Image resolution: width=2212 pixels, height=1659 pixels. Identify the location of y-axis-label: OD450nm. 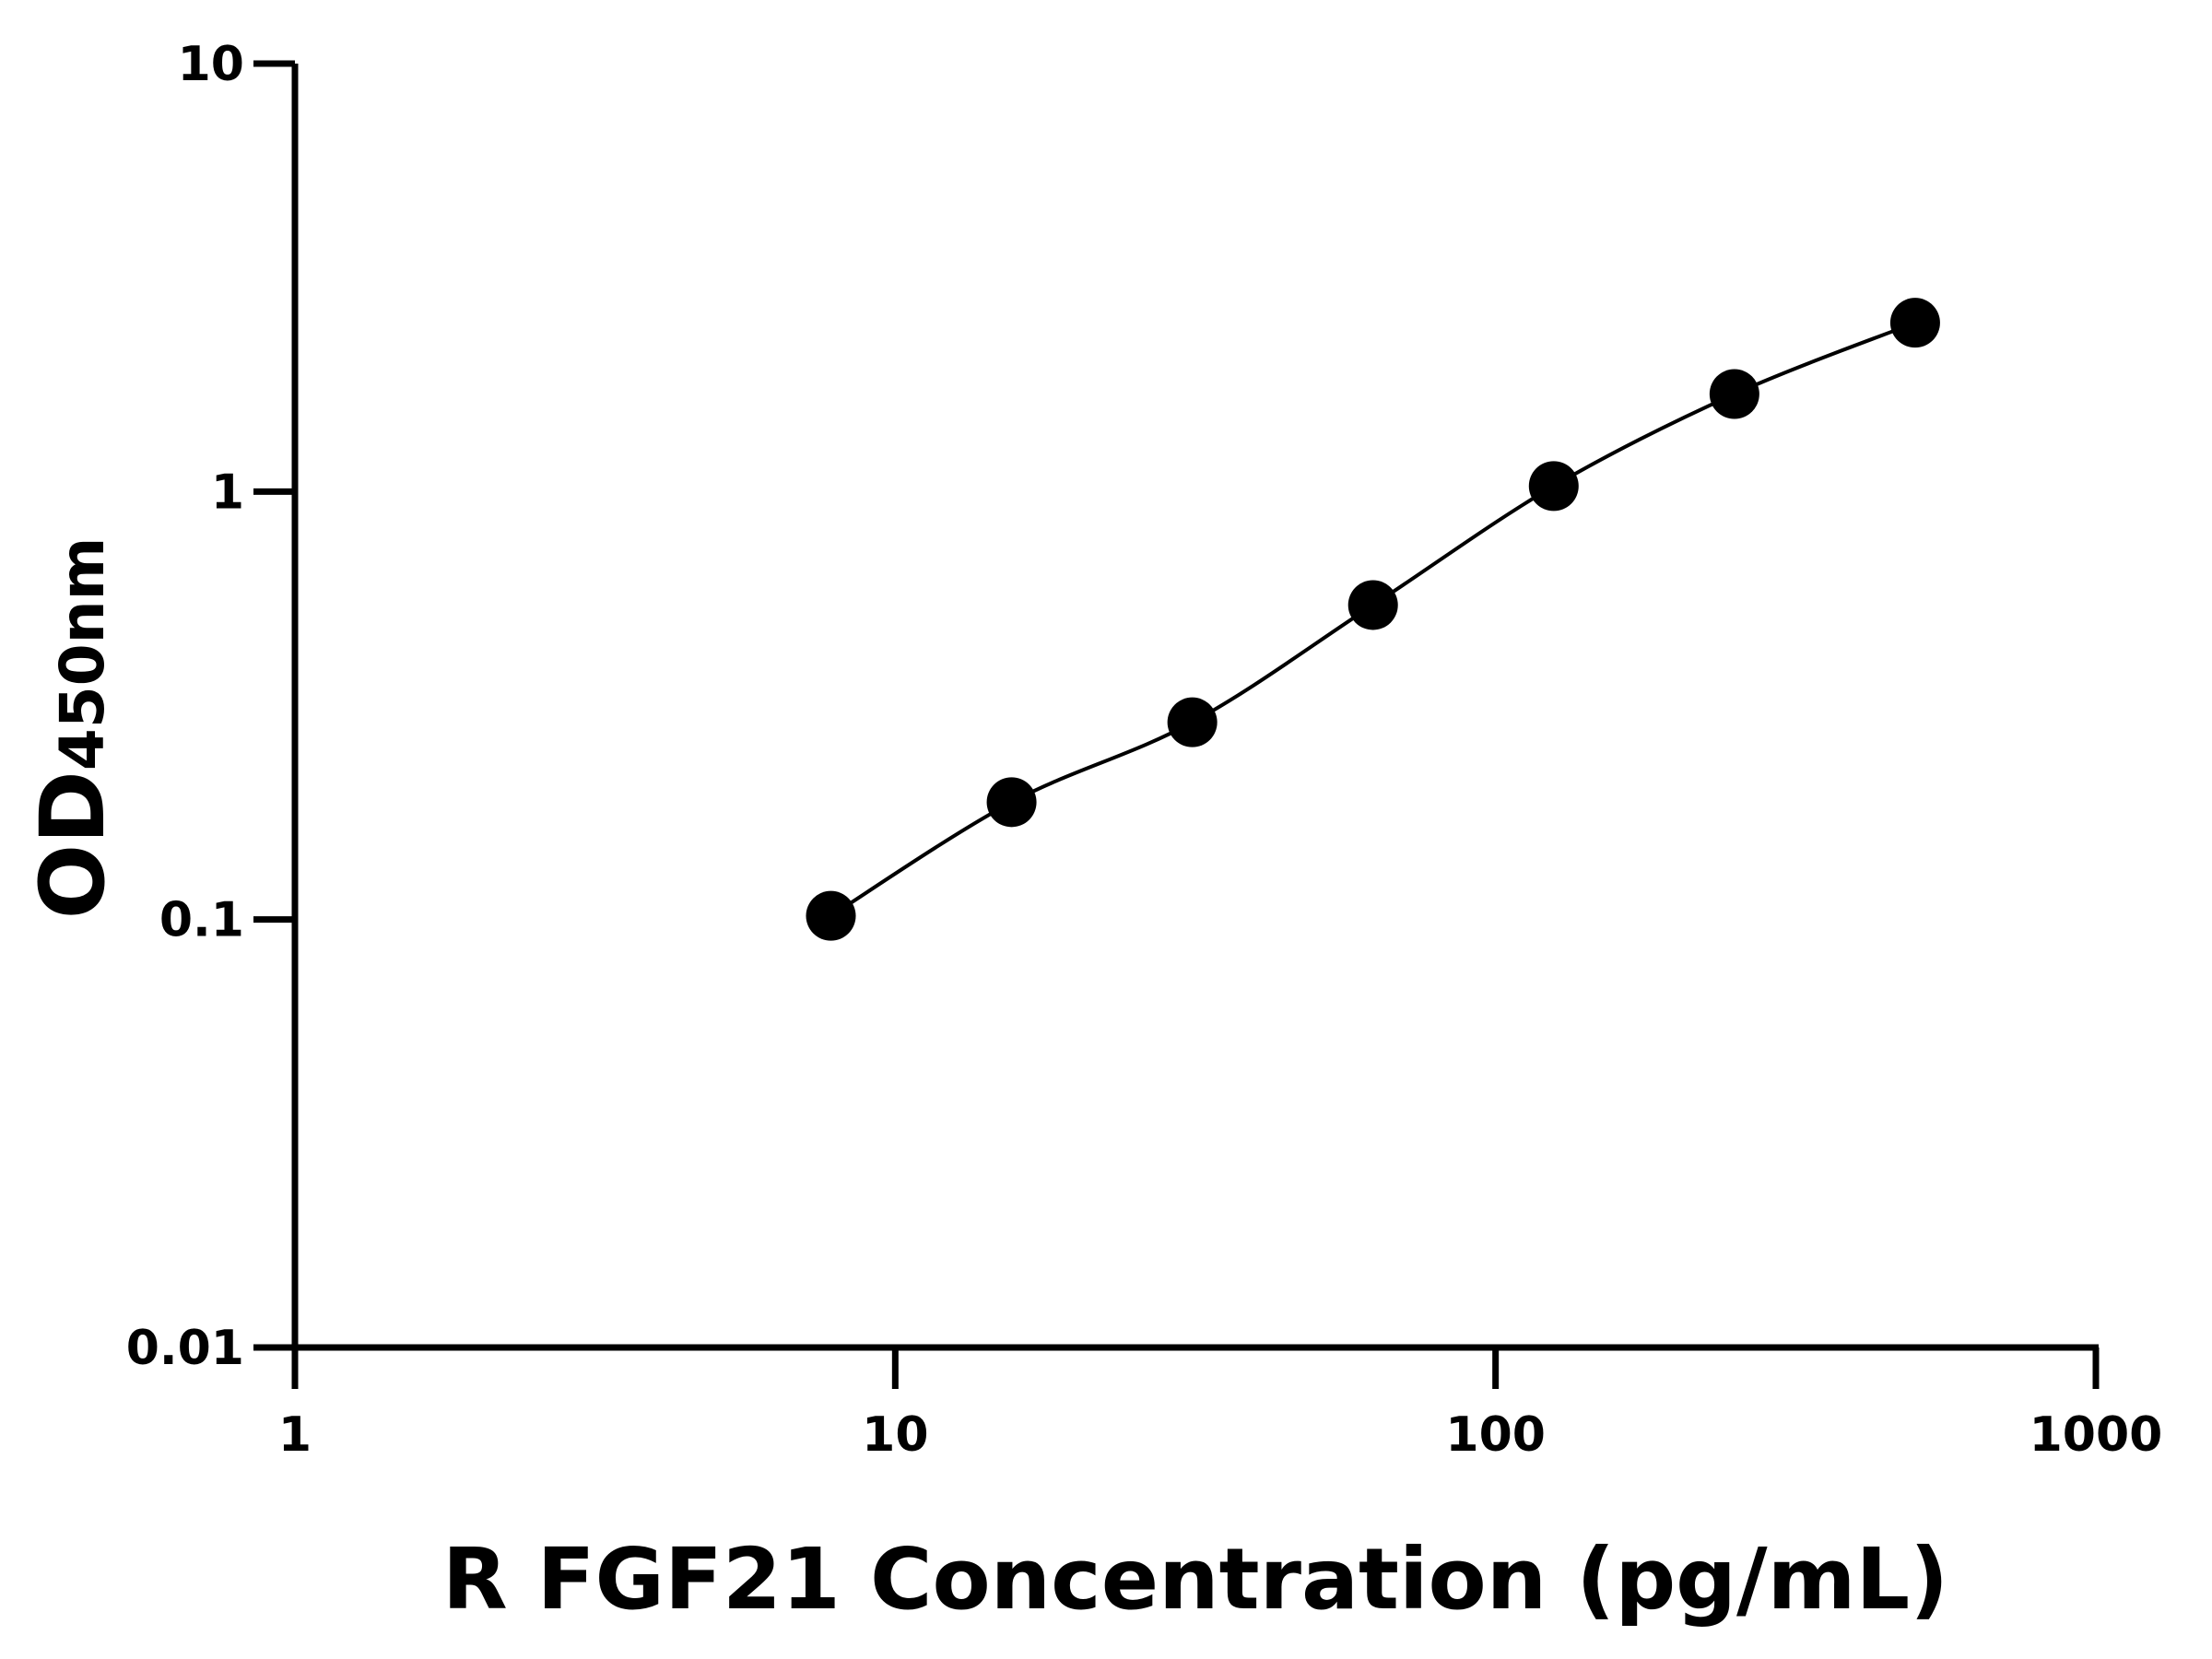
(72, 728).